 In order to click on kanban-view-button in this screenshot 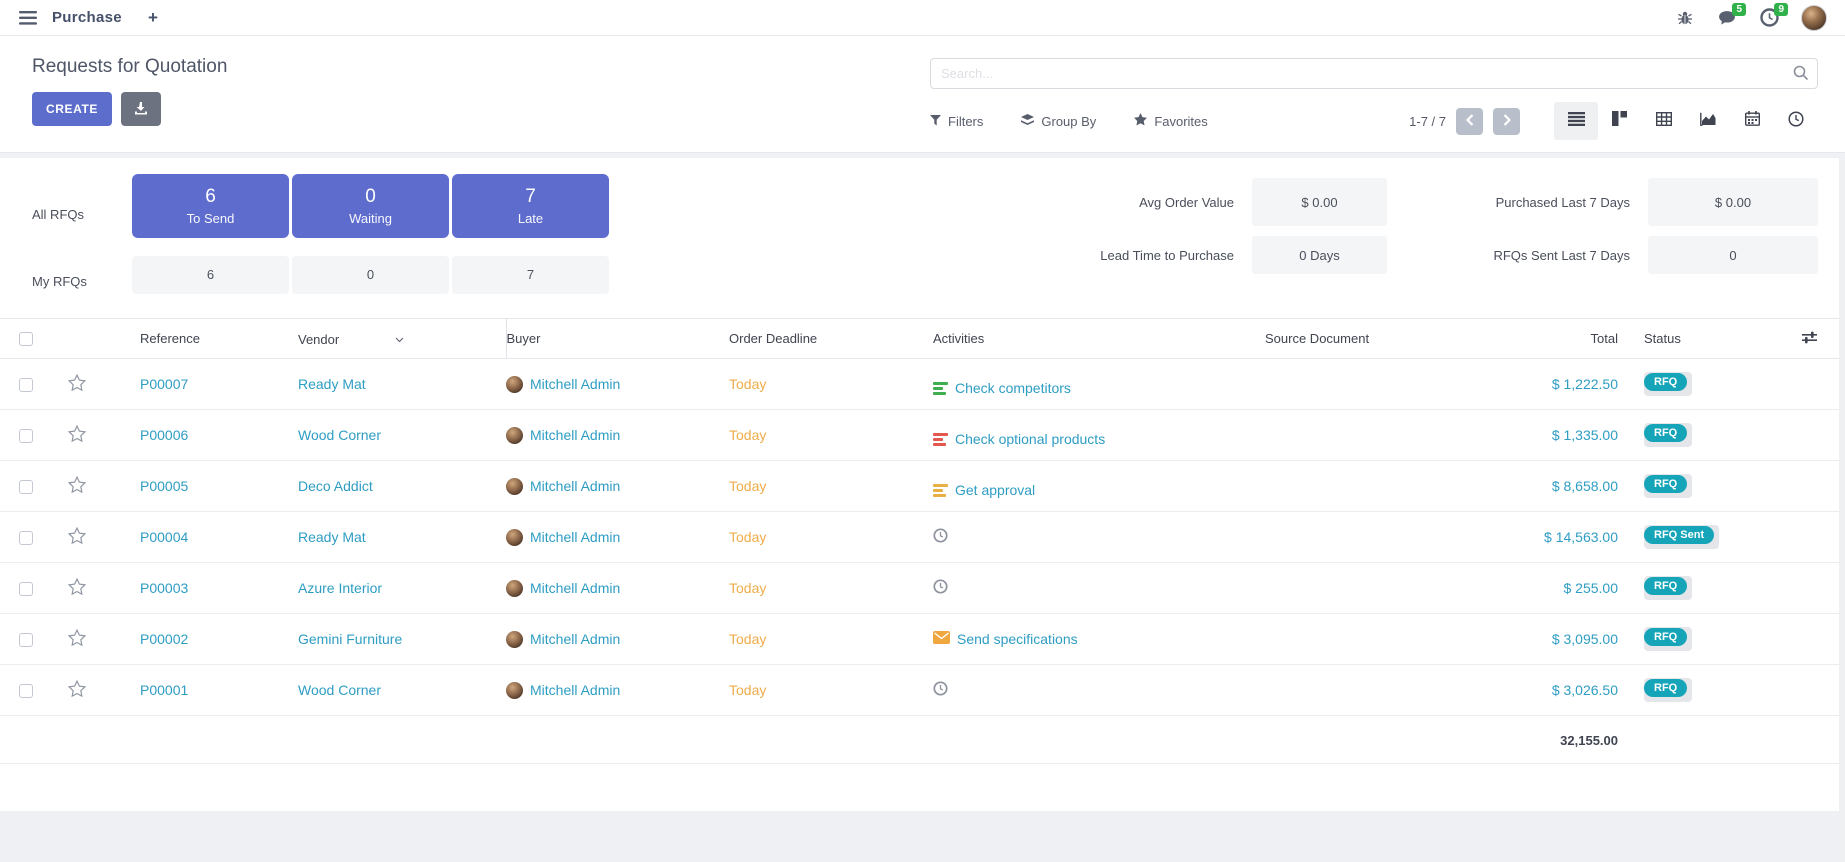, I will do `click(1620, 121)`.